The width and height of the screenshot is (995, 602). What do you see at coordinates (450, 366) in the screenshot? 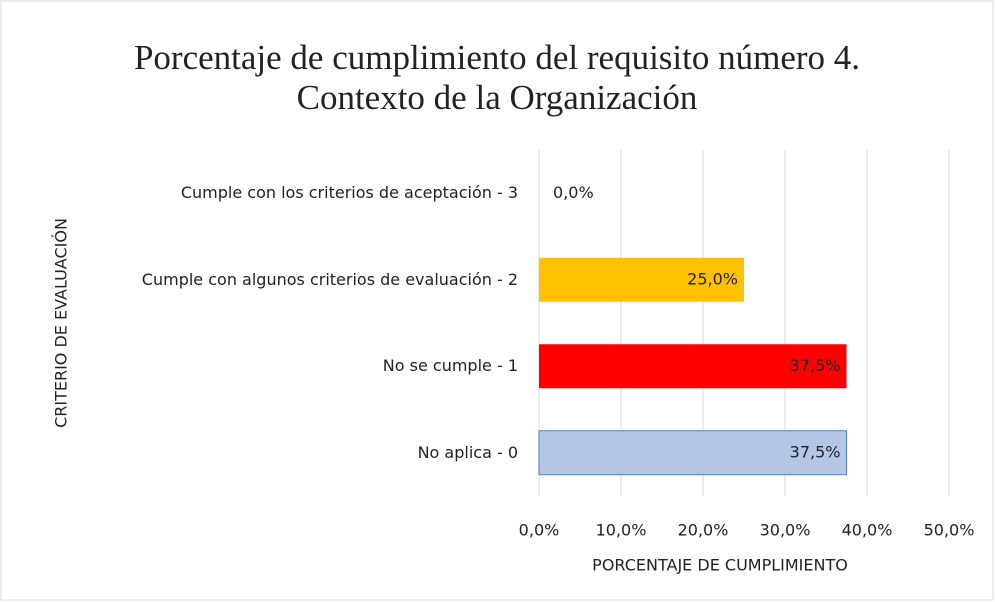
I see `y-tick-label: No se cumple - 1` at bounding box center [450, 366].